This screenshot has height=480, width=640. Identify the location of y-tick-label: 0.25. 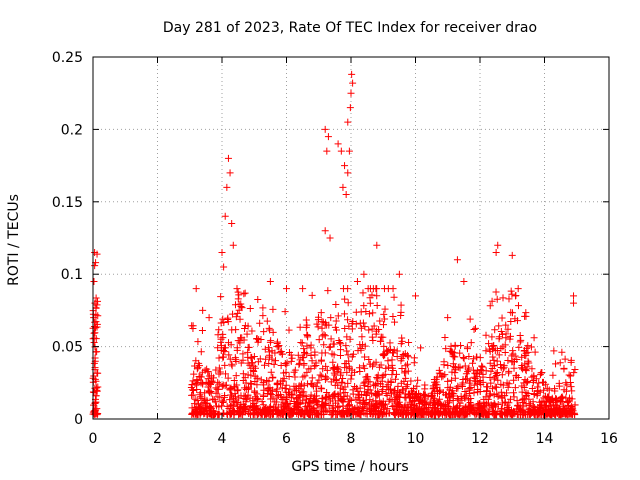
(67, 58).